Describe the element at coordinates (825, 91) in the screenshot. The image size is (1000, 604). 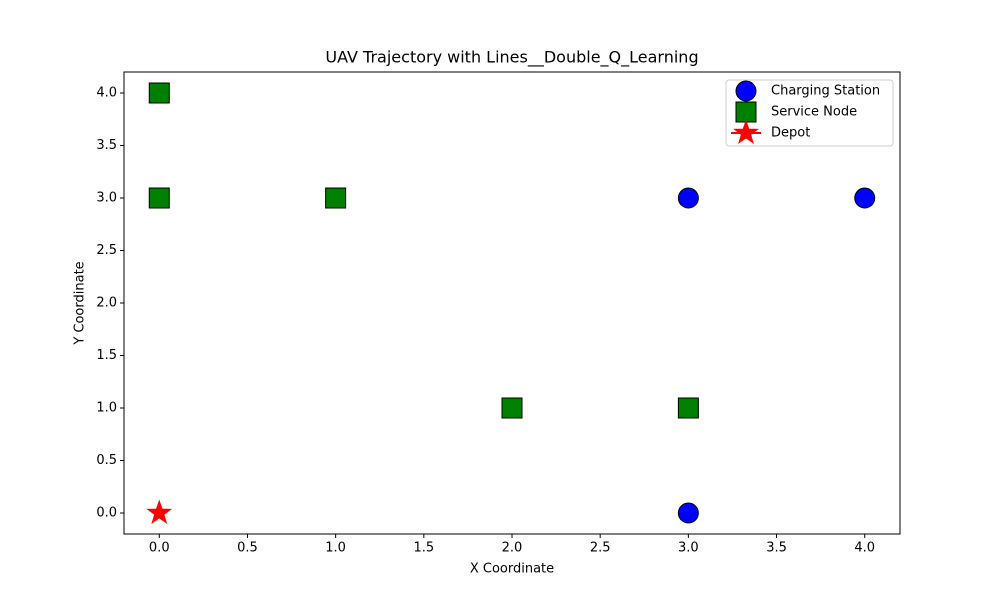
I see `legend-label: Charging Station` at that location.